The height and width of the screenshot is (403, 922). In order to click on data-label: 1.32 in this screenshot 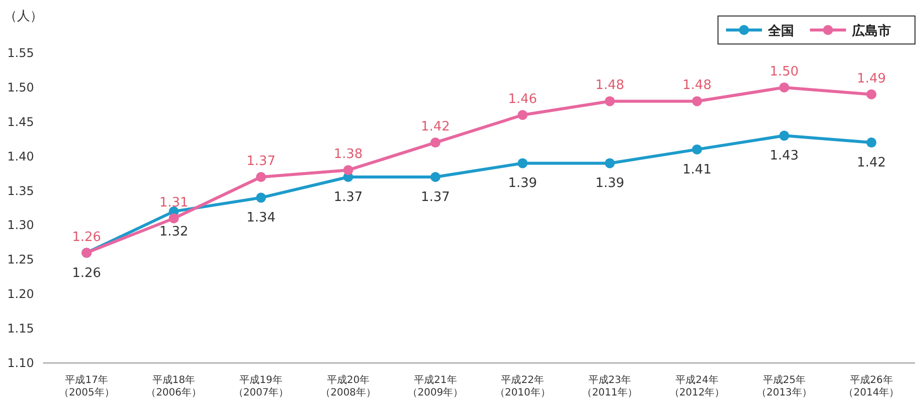, I will do `click(173, 232)`.